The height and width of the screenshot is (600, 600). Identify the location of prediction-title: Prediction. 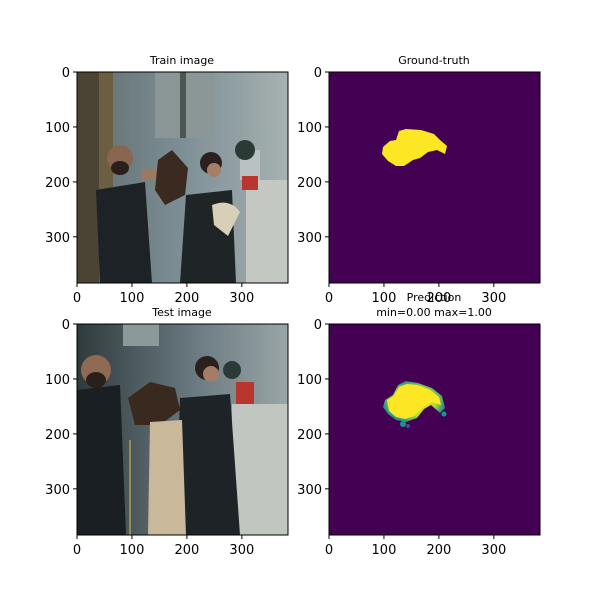
(434, 297).